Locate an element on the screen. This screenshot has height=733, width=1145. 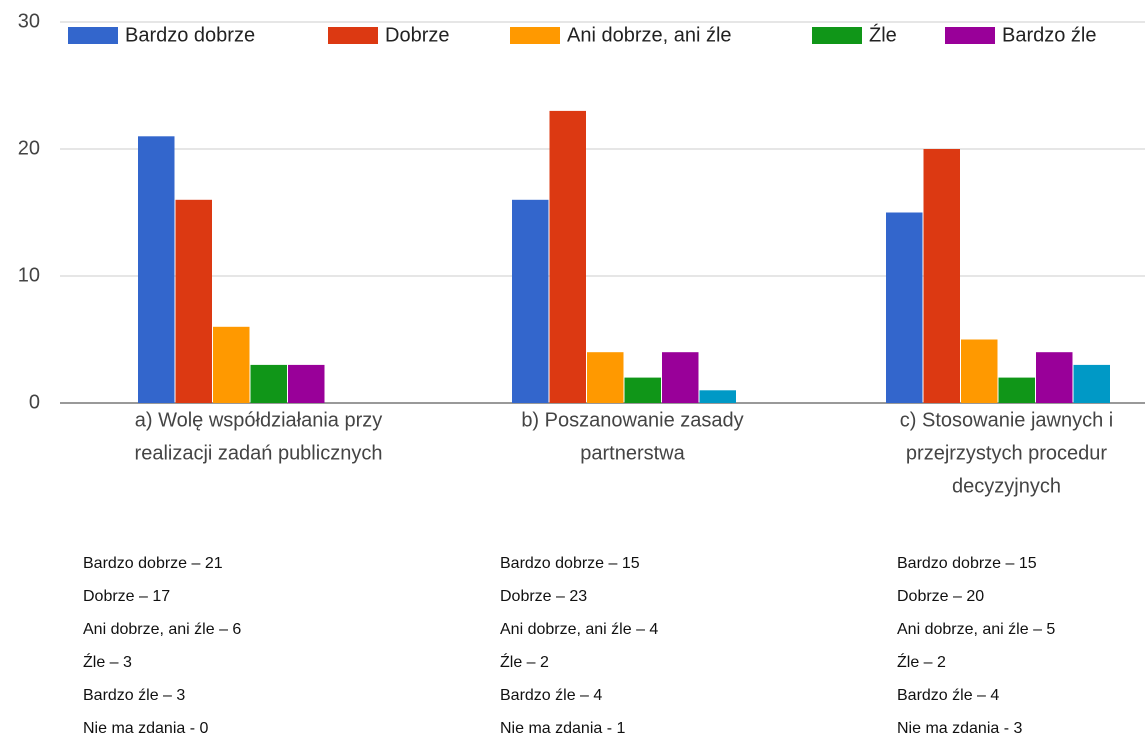
note-line: Bardzo źle – 3 is located at coordinates (134, 695).